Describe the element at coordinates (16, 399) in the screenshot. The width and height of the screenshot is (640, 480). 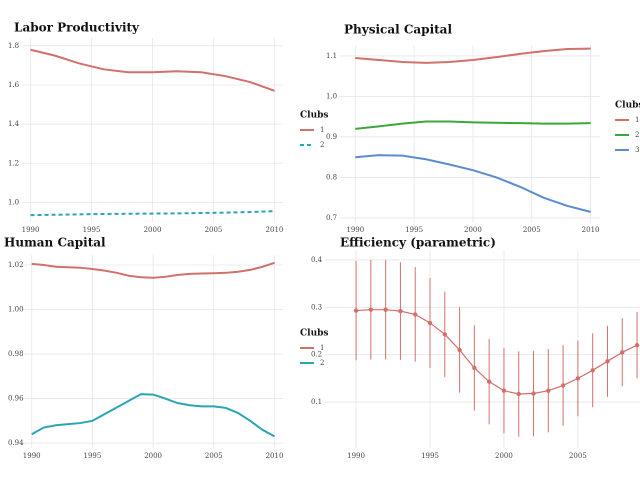
I see `y-tick-label: 0.96` at that location.